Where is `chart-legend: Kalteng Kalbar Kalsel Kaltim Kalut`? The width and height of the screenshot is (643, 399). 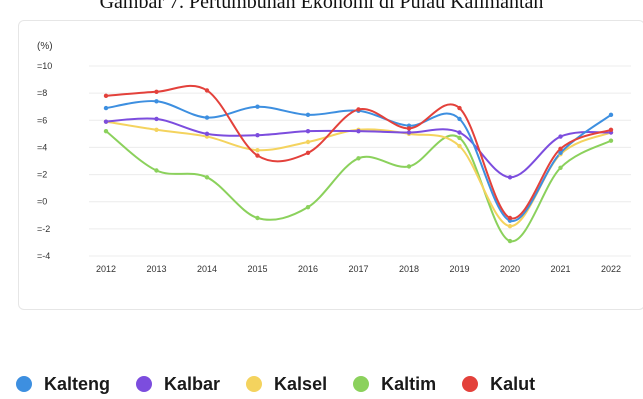 chart-legend: Kalteng Kalbar Kalsel Kaltim Kalut is located at coordinates (275, 384).